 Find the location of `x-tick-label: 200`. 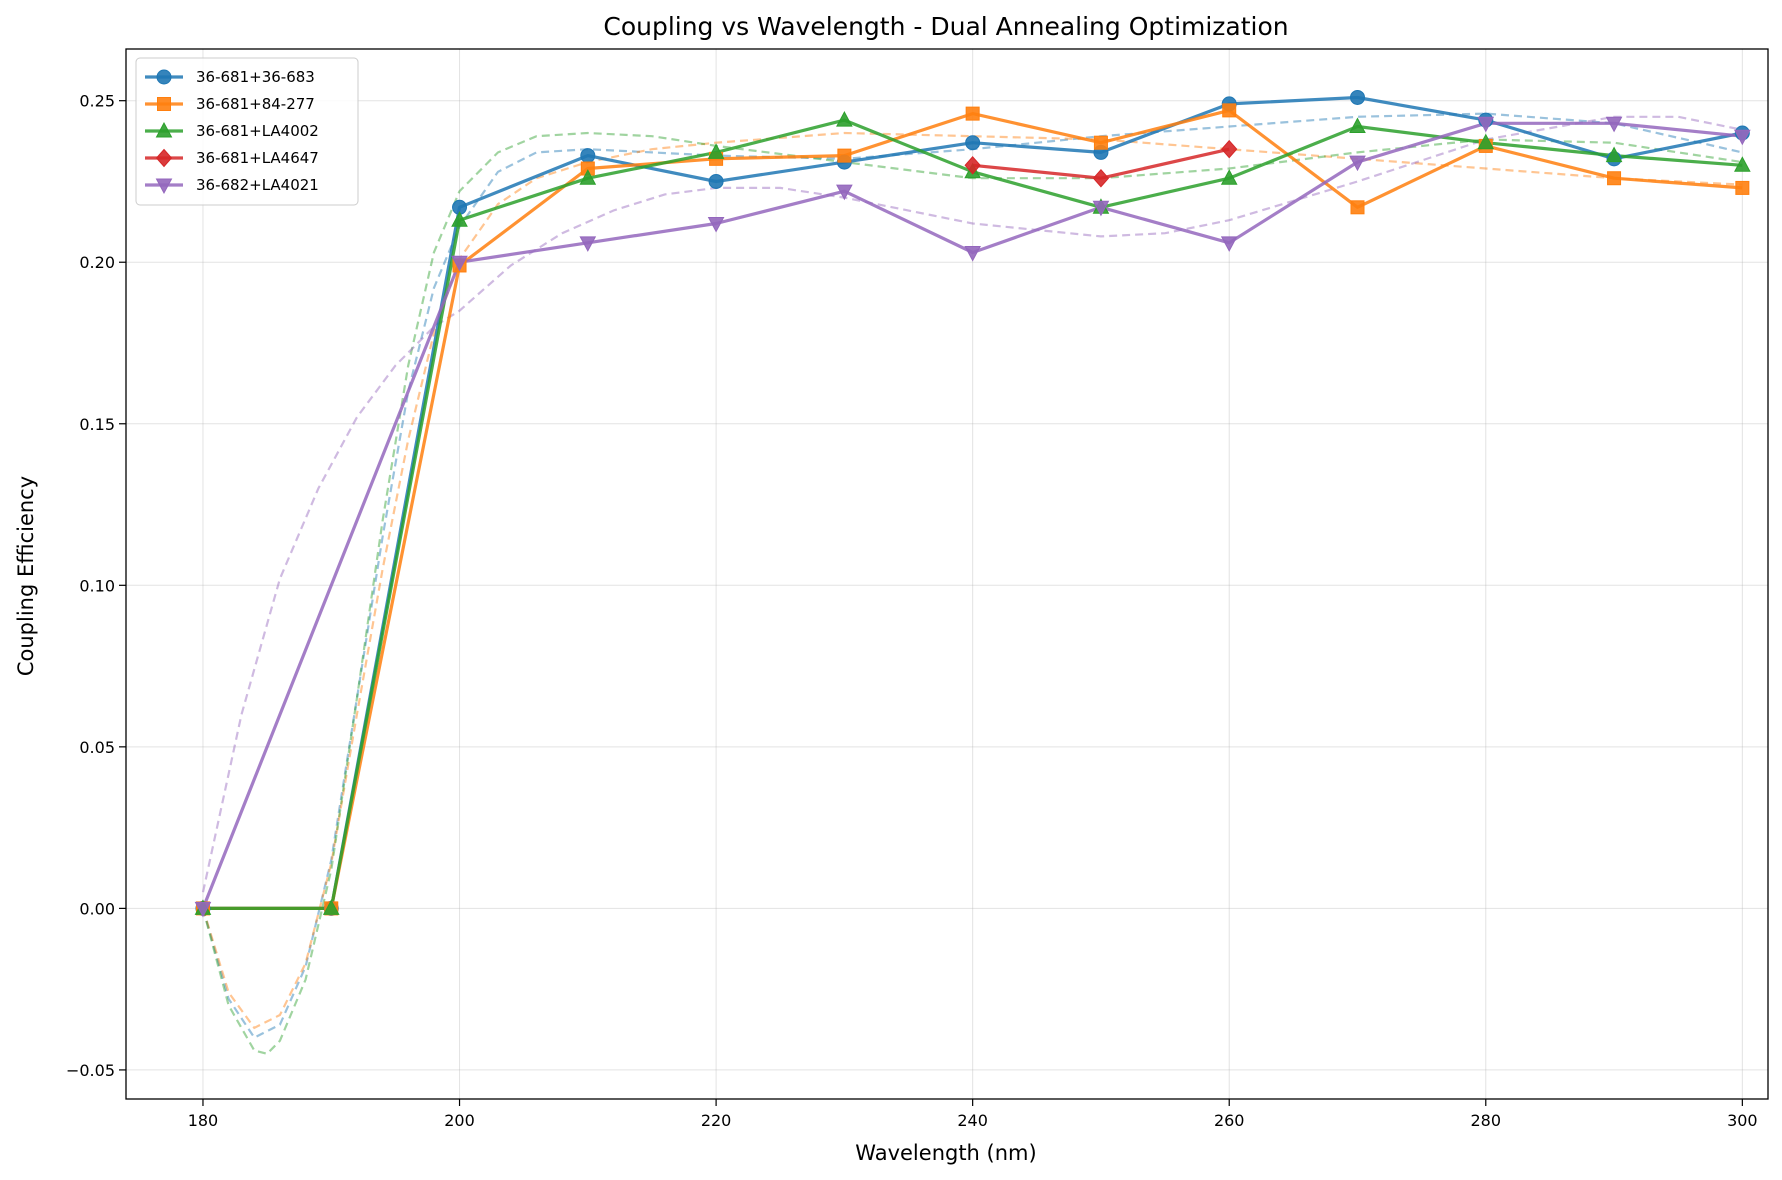

x-tick-label: 200 is located at coordinates (459, 1120).